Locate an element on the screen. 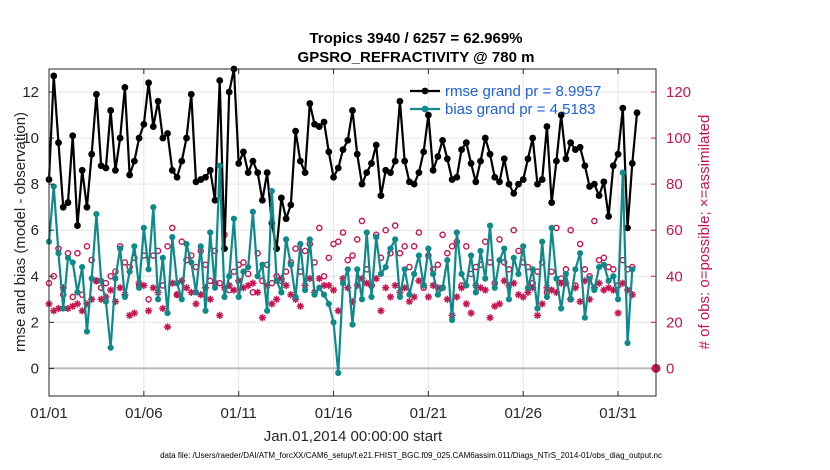 The height and width of the screenshot is (470, 830). y2-axis-label: # of obs: o=possible; ×=assimilated is located at coordinates (704, 232).